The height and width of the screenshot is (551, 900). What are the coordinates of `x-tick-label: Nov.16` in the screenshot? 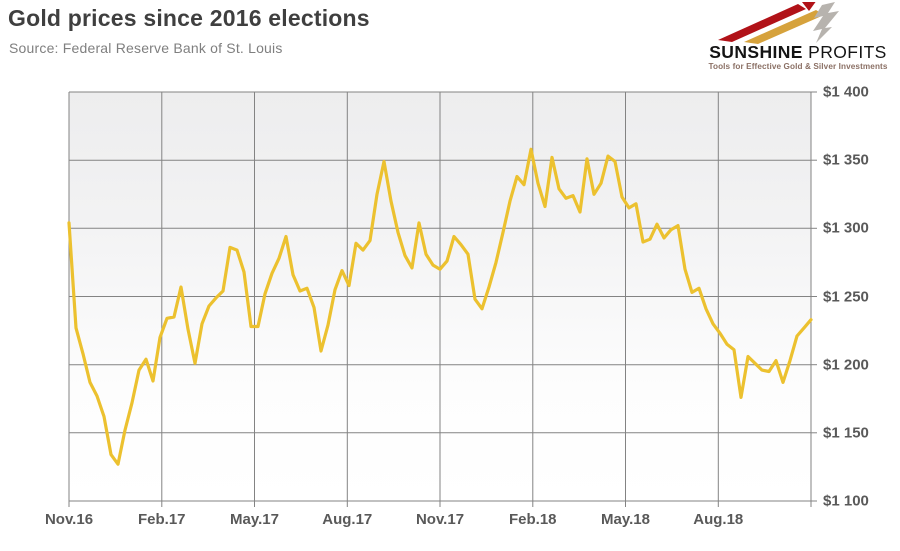 It's located at (69, 519).